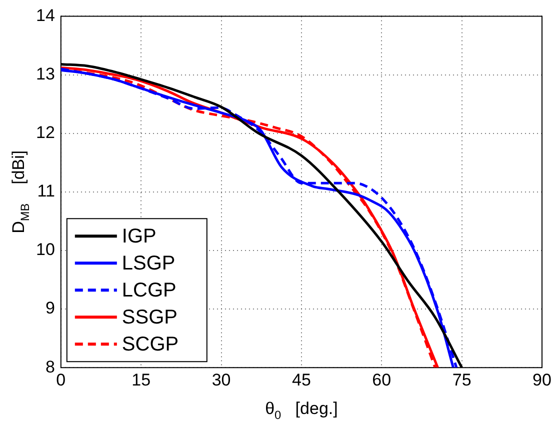  What do you see at coordinates (45, 132) in the screenshot?
I see `y-tick-label: 12` at bounding box center [45, 132].